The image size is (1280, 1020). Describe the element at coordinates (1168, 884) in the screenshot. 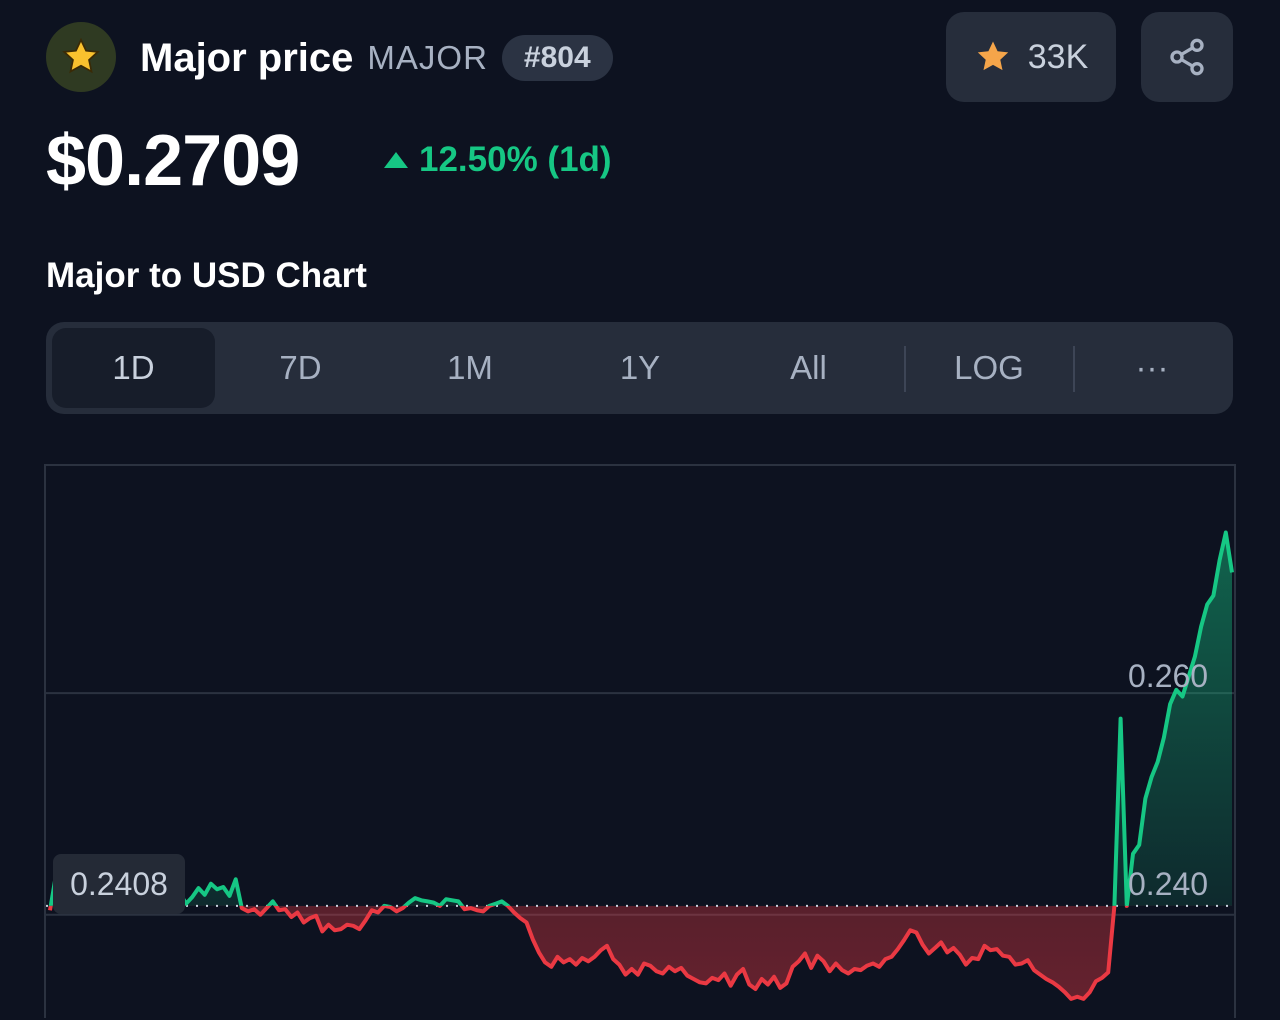

I see `y-tick-label: 0.240` at that location.